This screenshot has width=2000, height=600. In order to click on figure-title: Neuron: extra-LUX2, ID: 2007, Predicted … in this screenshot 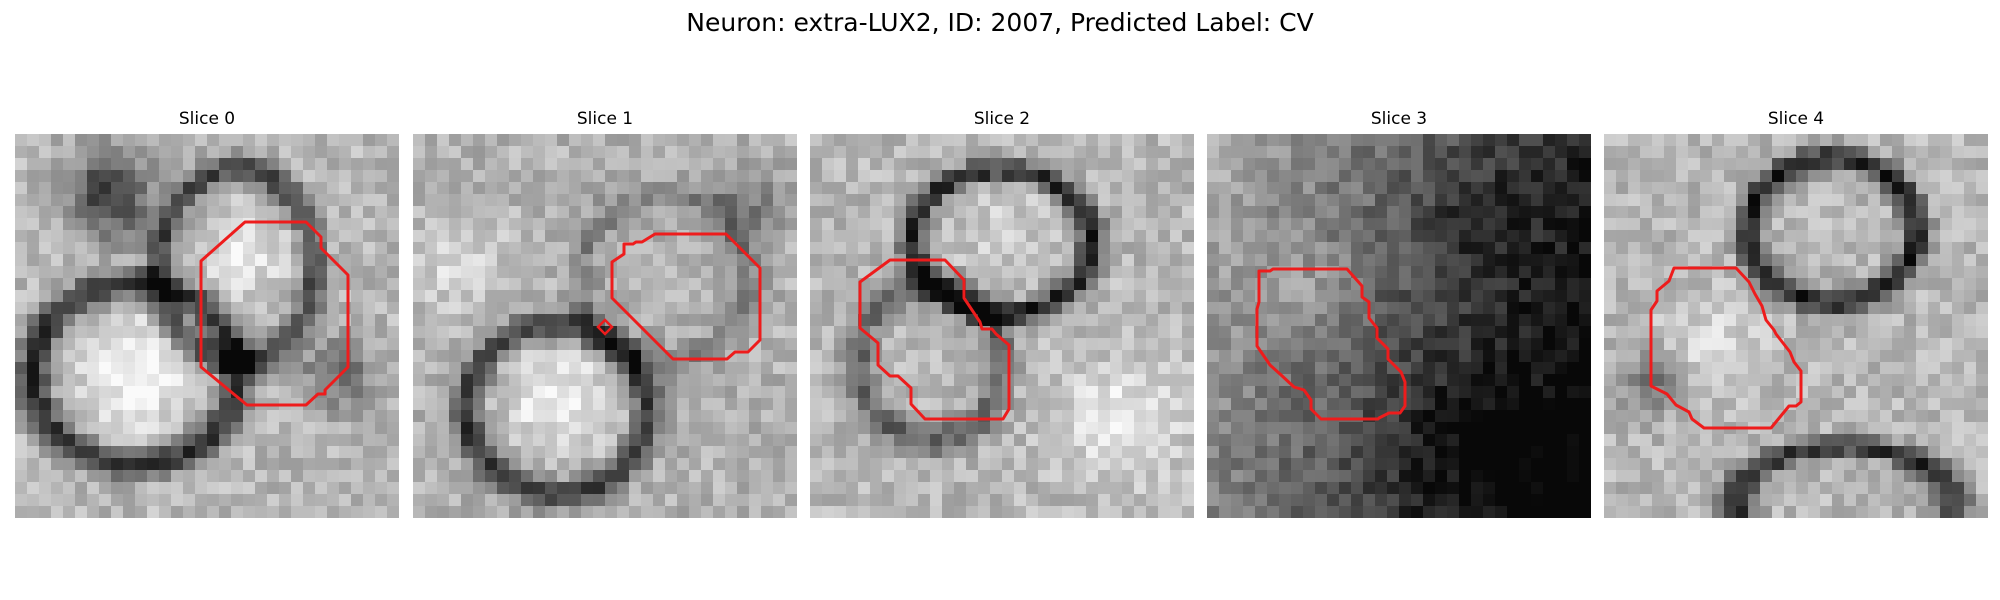, I will do `click(1000, 23)`.